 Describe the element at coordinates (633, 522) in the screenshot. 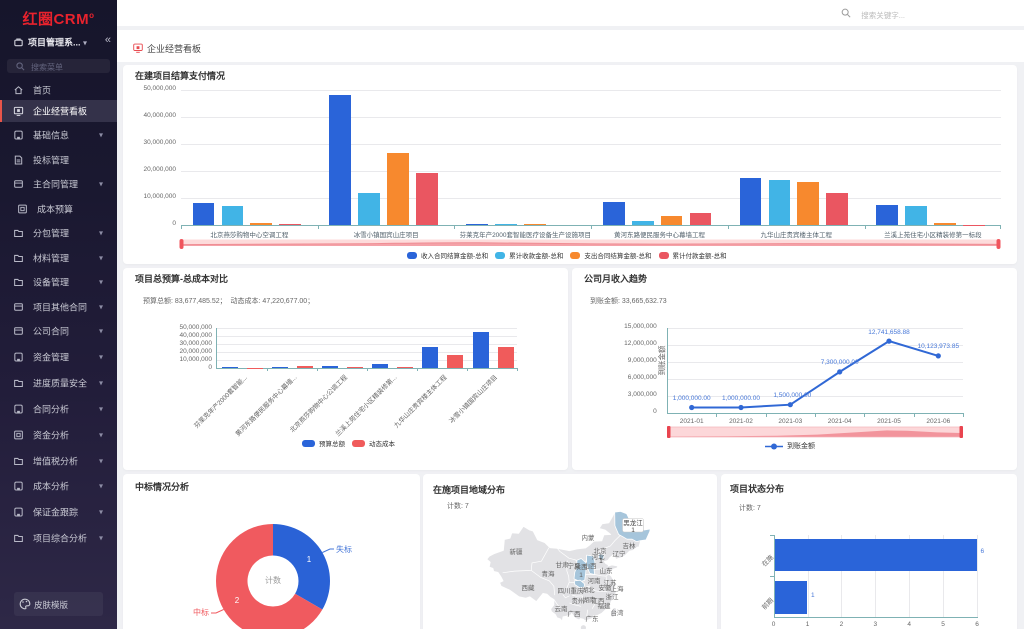

I see `svg-text: 黑龙江` at that location.